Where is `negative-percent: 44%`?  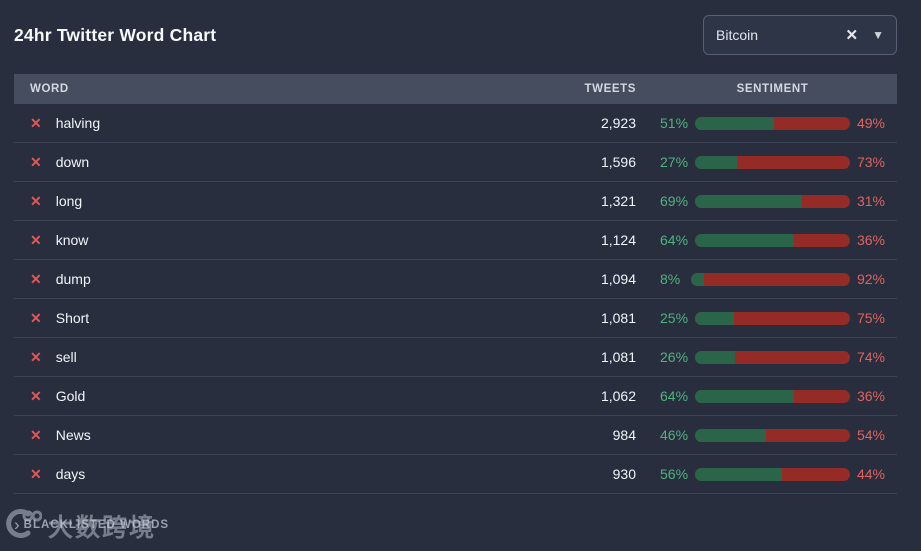
negative-percent: 44% is located at coordinates (870, 474).